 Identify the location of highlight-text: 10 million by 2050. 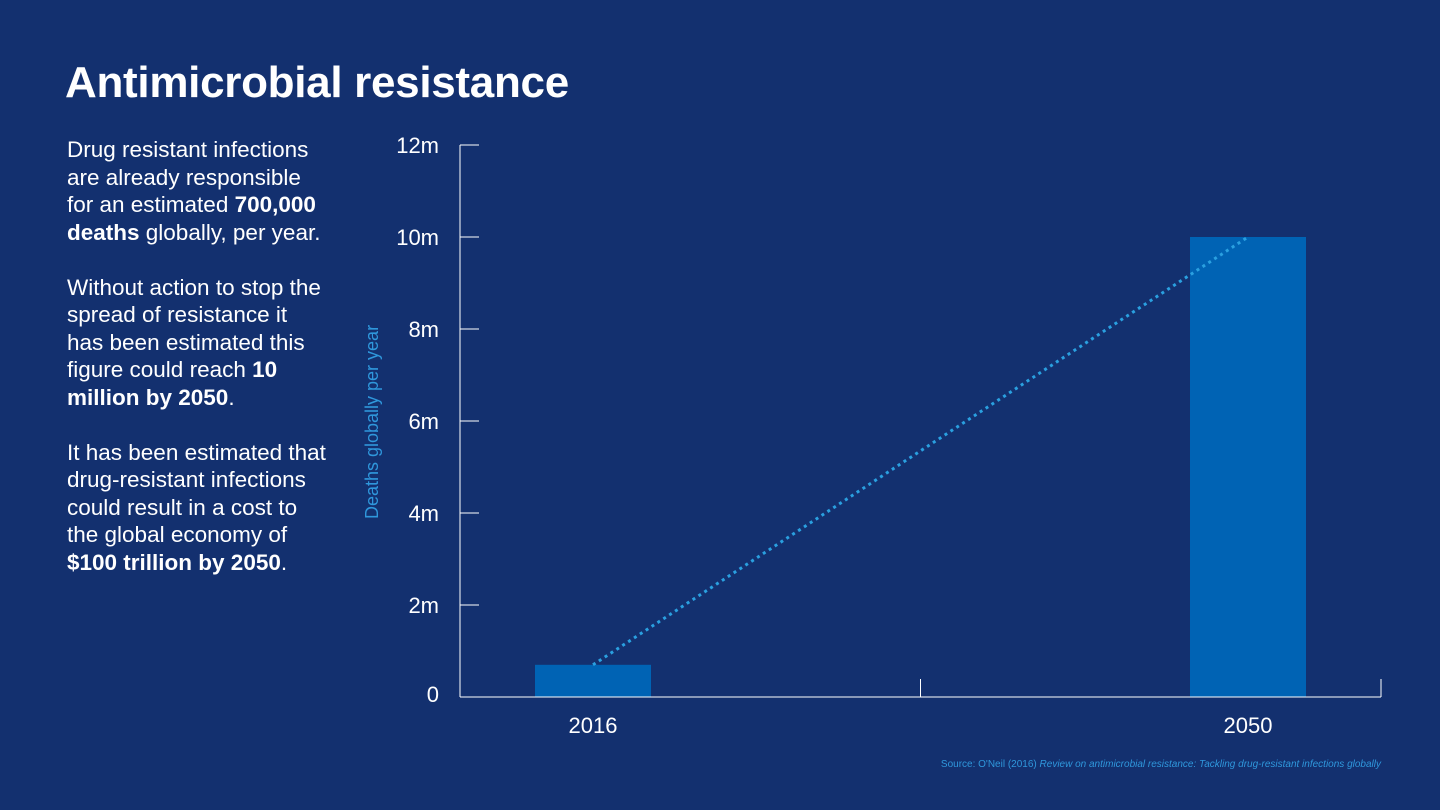
(172, 383).